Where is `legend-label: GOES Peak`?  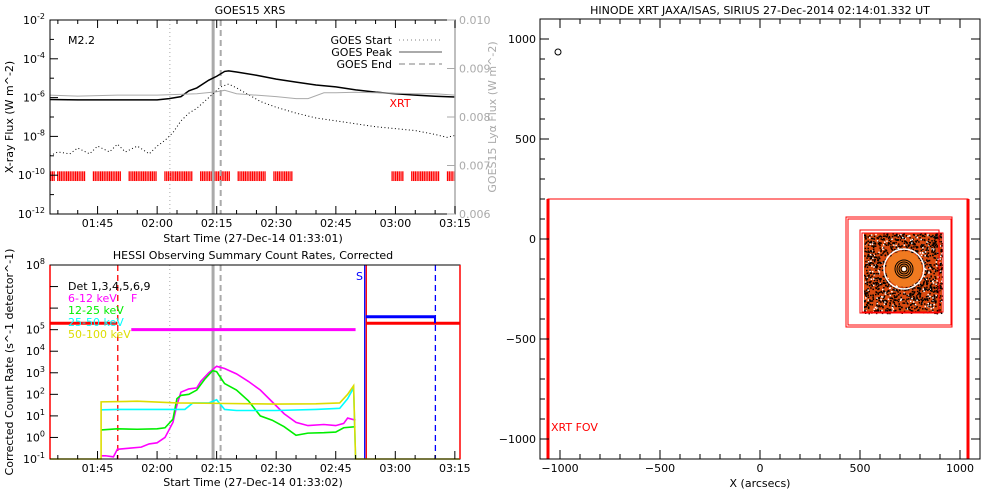 legend-label: GOES Peak is located at coordinates (361, 52).